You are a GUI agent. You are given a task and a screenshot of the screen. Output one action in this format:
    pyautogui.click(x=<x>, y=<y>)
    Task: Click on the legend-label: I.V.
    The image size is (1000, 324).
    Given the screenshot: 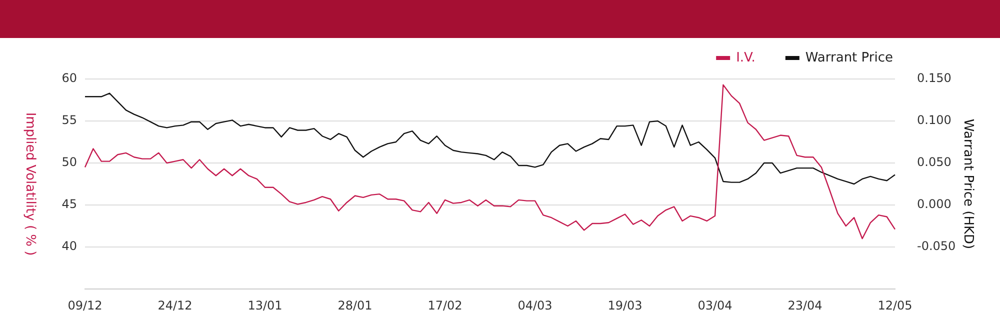 What is the action you would take?
    pyautogui.click(x=746, y=58)
    